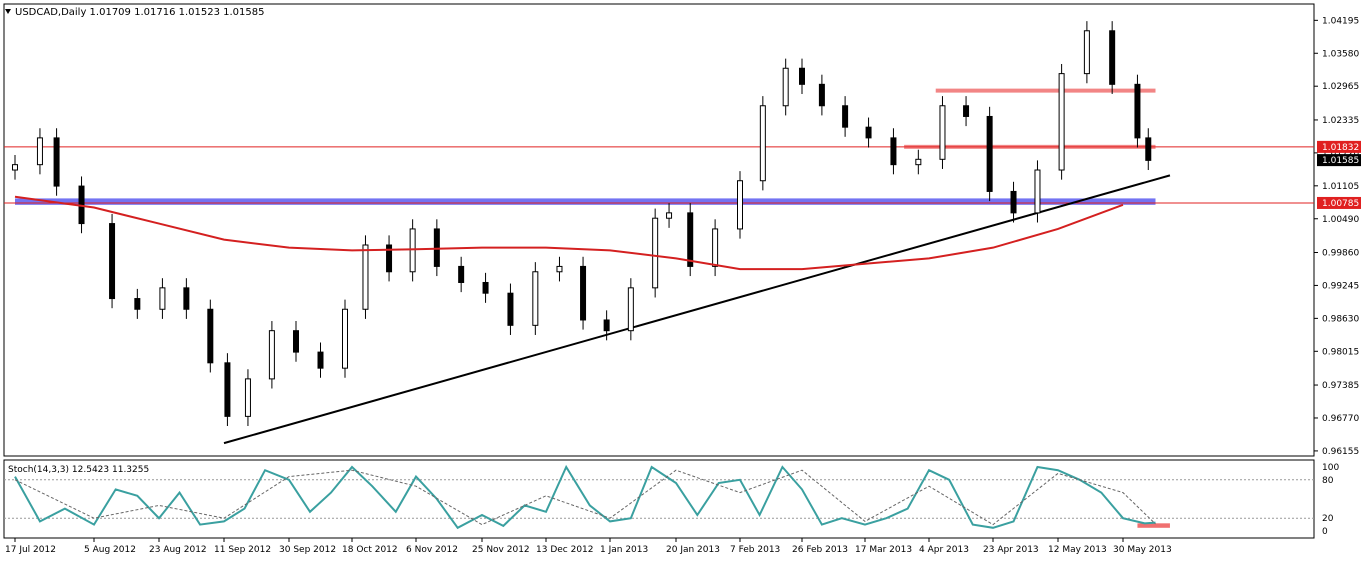 The image size is (1365, 561). I want to click on dropdown-triangle-icon, so click(8, 11).